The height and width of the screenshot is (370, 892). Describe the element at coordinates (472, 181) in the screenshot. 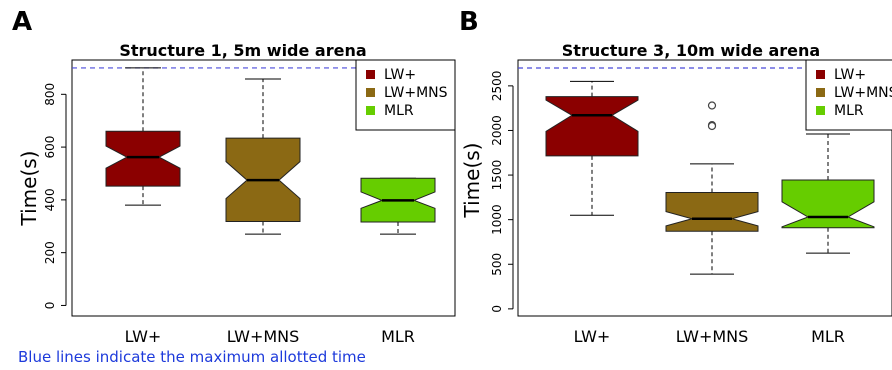

I see `y-axis-label-b: Time(s)` at that location.